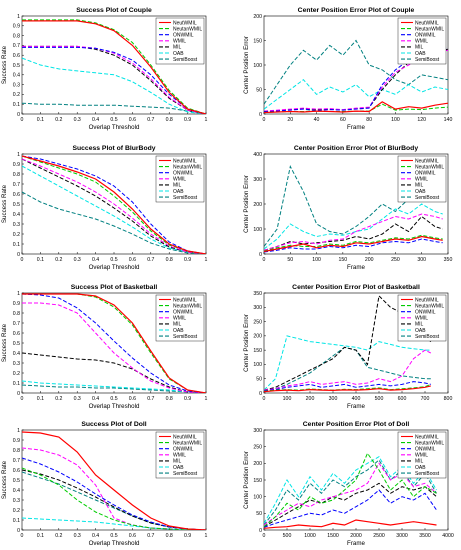 This screenshot has height=550, width=461. Describe the element at coordinates (317, 120) in the screenshot. I see `x-tick-label: 40` at that location.